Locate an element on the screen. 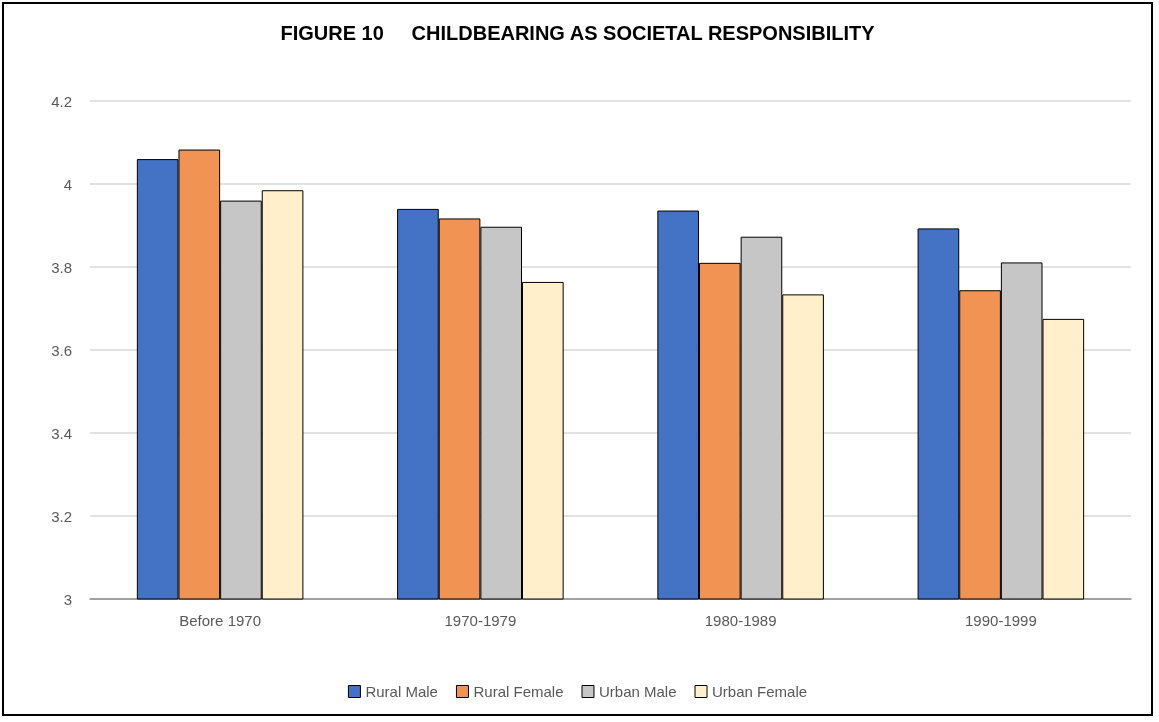 The height and width of the screenshot is (722, 1159). x-tick-label: 1990-1999 is located at coordinates (1001, 620).